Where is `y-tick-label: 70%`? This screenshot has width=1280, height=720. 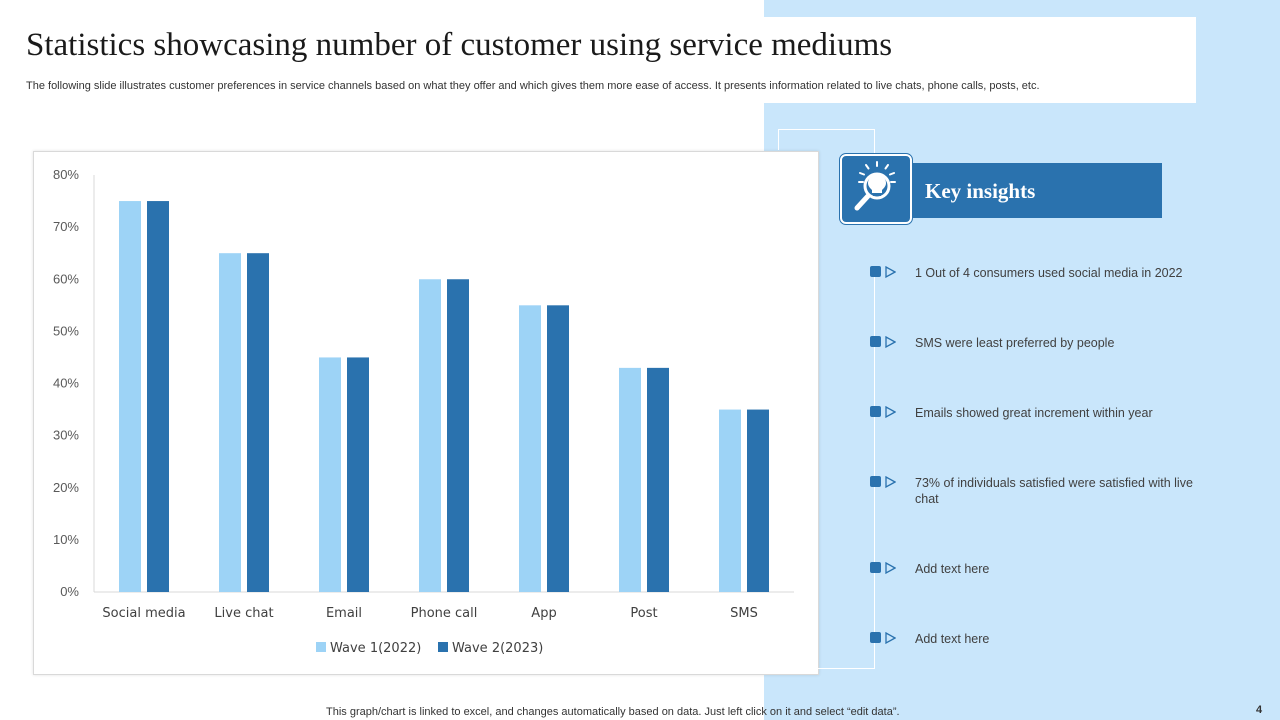 y-tick-label: 70% is located at coordinates (66, 226).